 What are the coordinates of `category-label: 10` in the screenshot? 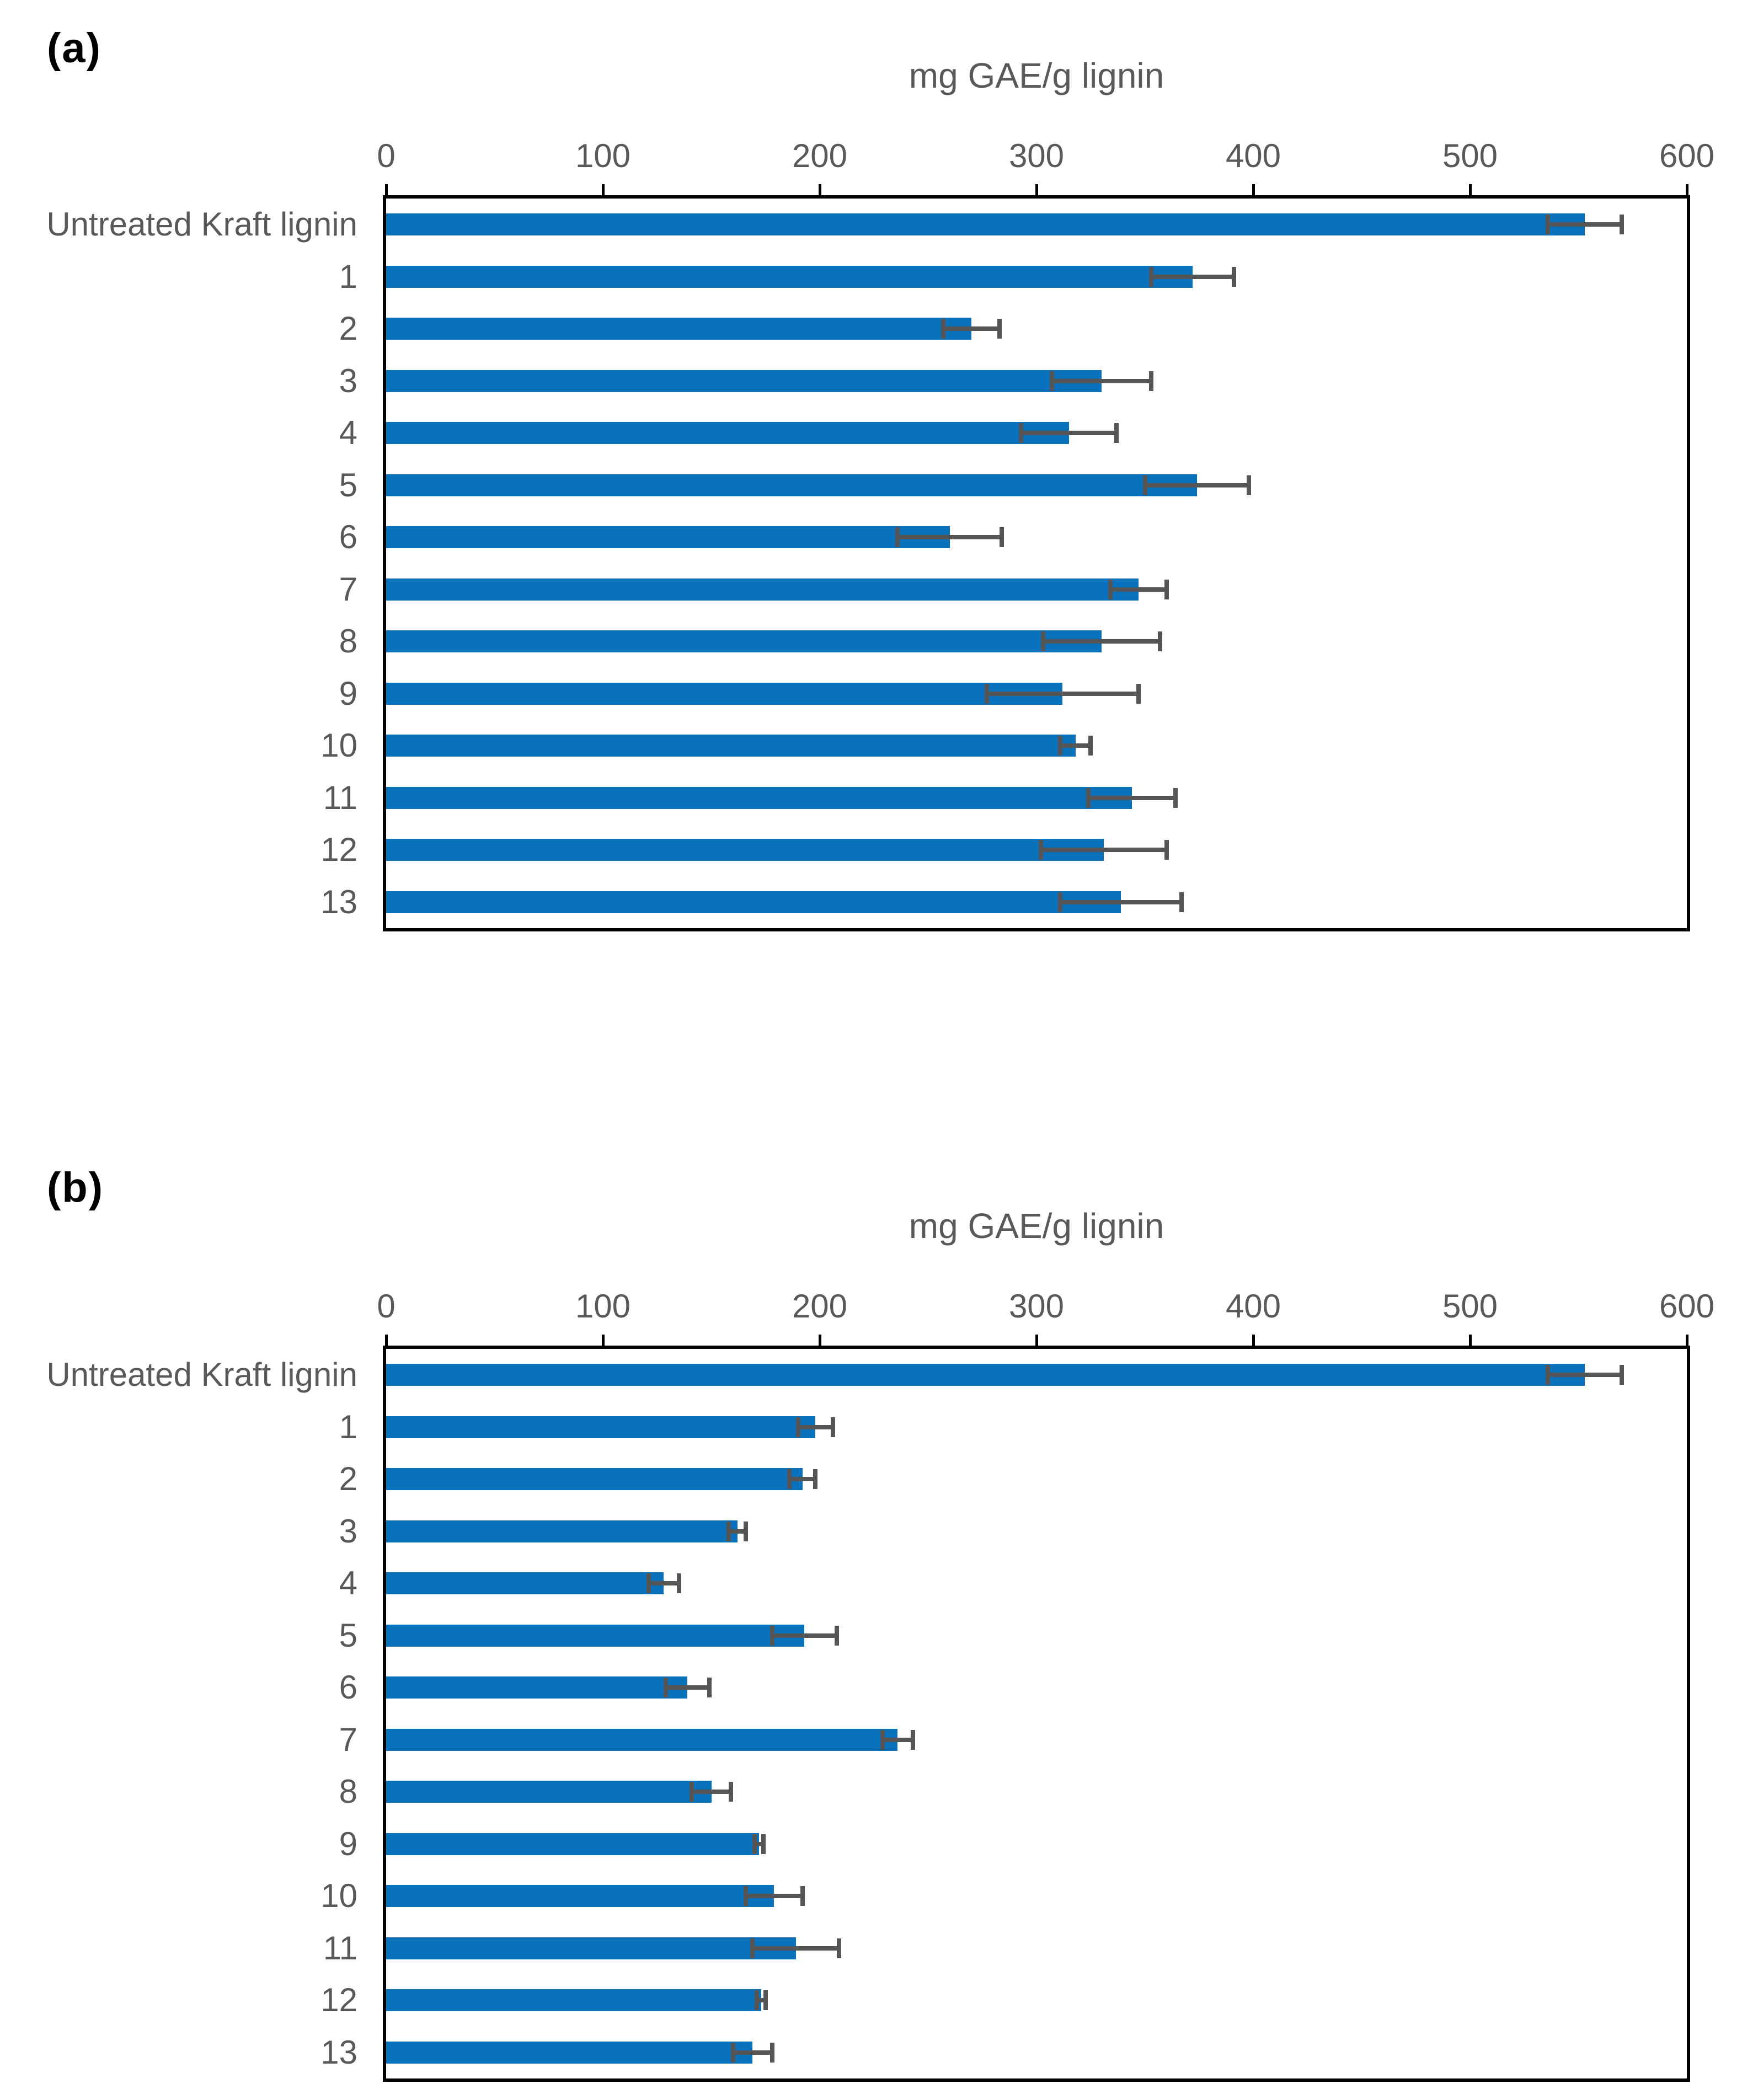 It's located at (338, 745).